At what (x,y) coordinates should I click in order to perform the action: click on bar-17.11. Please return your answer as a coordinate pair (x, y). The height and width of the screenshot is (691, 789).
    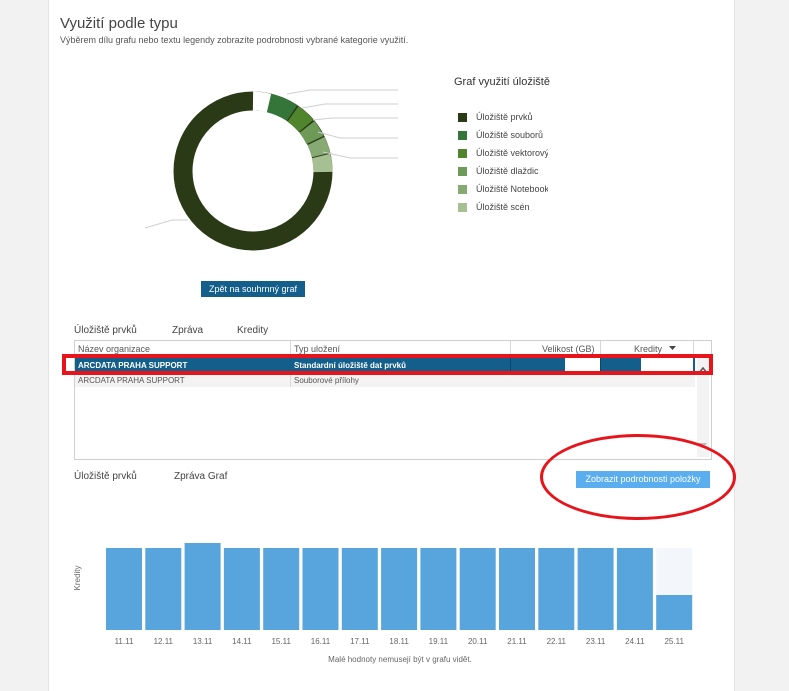
    Looking at the image, I should click on (359, 589).